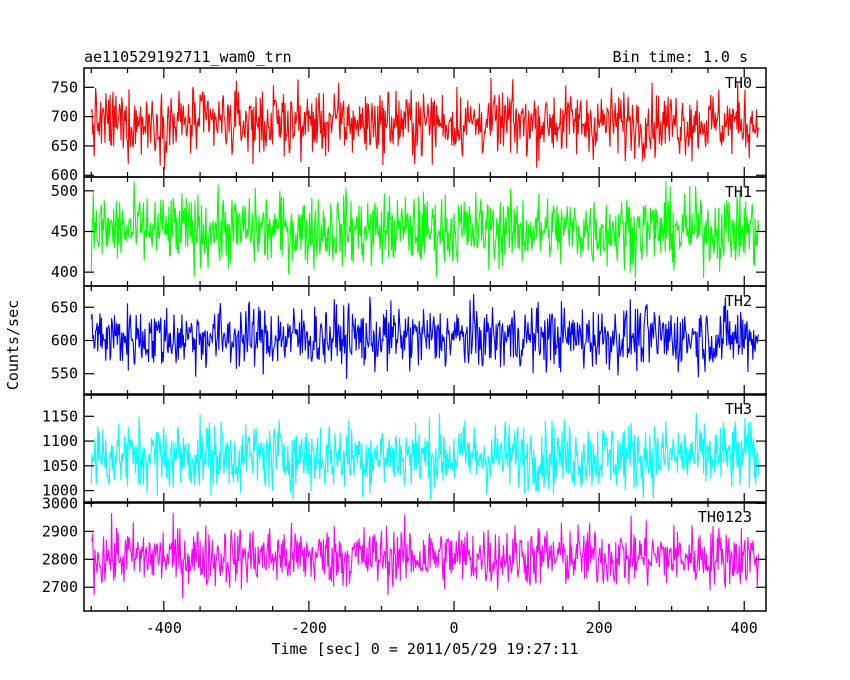  What do you see at coordinates (60, 531) in the screenshot?
I see `y-tick-label: 2900` at bounding box center [60, 531].